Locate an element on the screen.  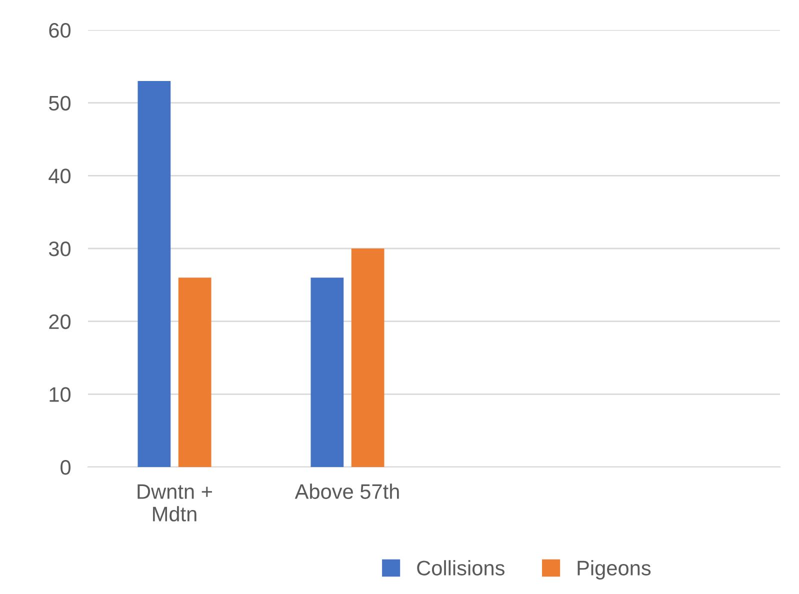
x-tick-label: Above 57th is located at coordinates (346, 491).